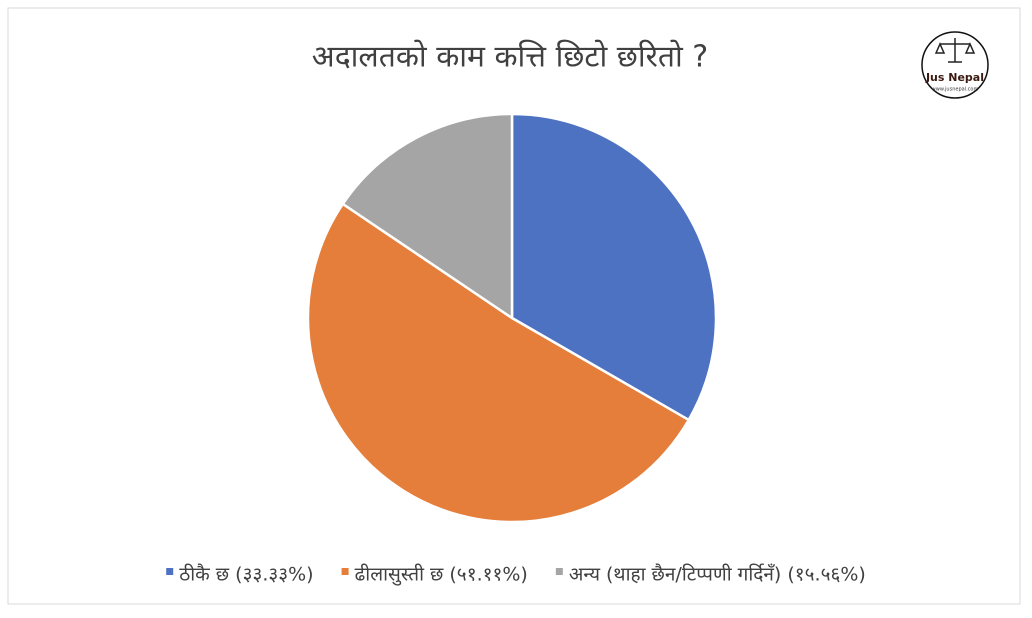 The width and height of the screenshot is (1032, 618). I want to click on logo-url: www.jusnepal.com, so click(955, 90).